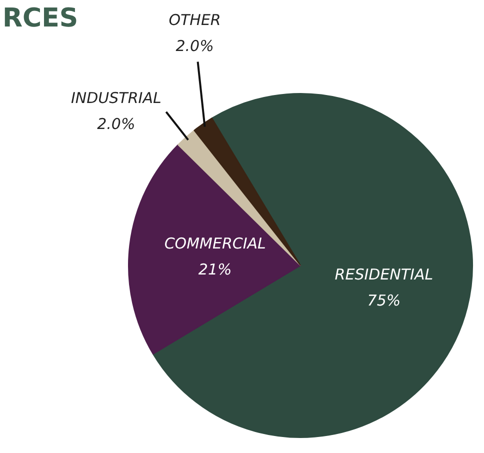 The width and height of the screenshot is (484, 453). I want to click on data-label: 75%, so click(384, 300).